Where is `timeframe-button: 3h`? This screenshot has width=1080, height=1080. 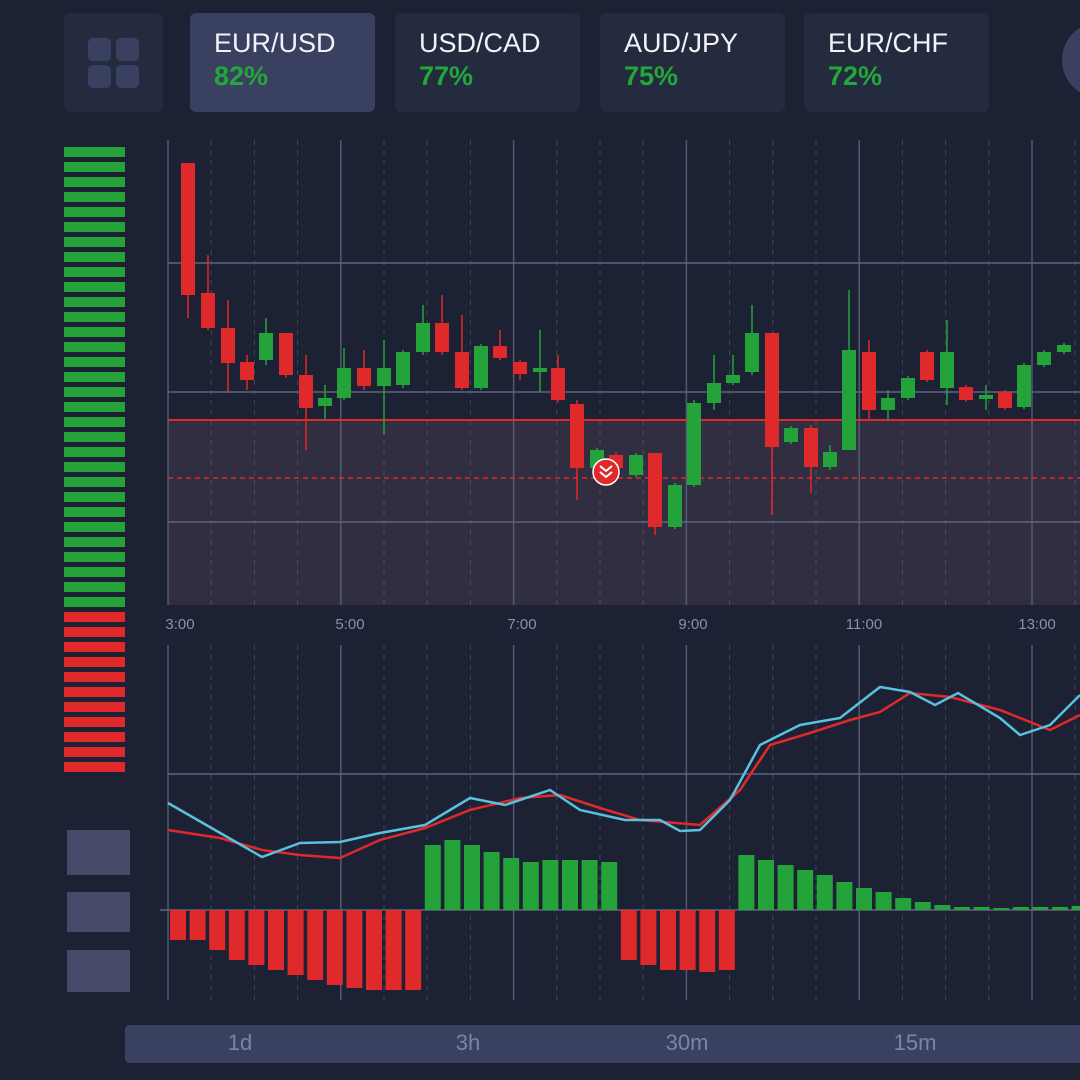
timeframe-button: 3h is located at coordinates (468, 1042).